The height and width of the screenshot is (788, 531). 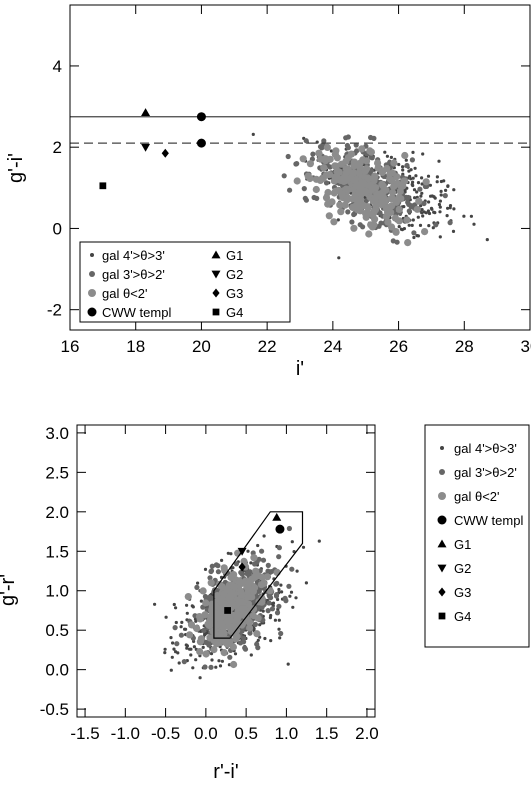 I want to click on bottom-legend-box, so click(x=477, y=536).